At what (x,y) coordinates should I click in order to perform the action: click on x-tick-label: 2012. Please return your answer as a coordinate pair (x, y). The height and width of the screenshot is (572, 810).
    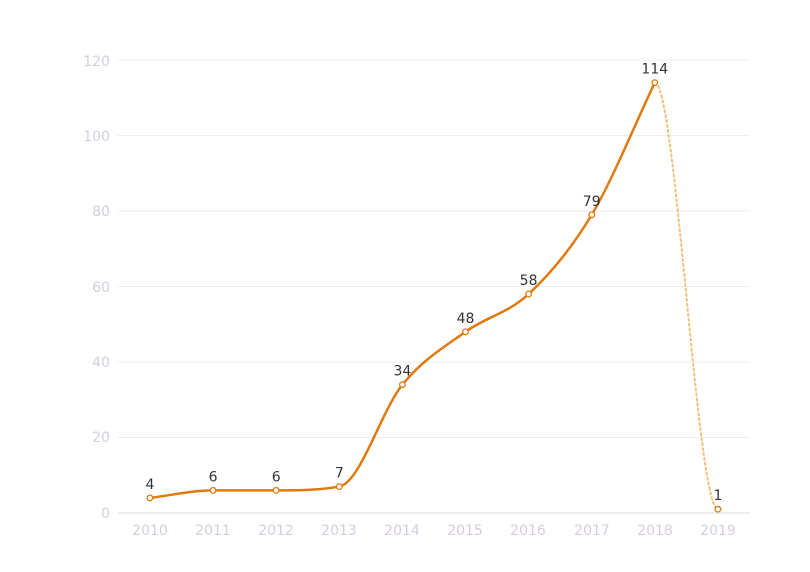
    Looking at the image, I should click on (276, 531).